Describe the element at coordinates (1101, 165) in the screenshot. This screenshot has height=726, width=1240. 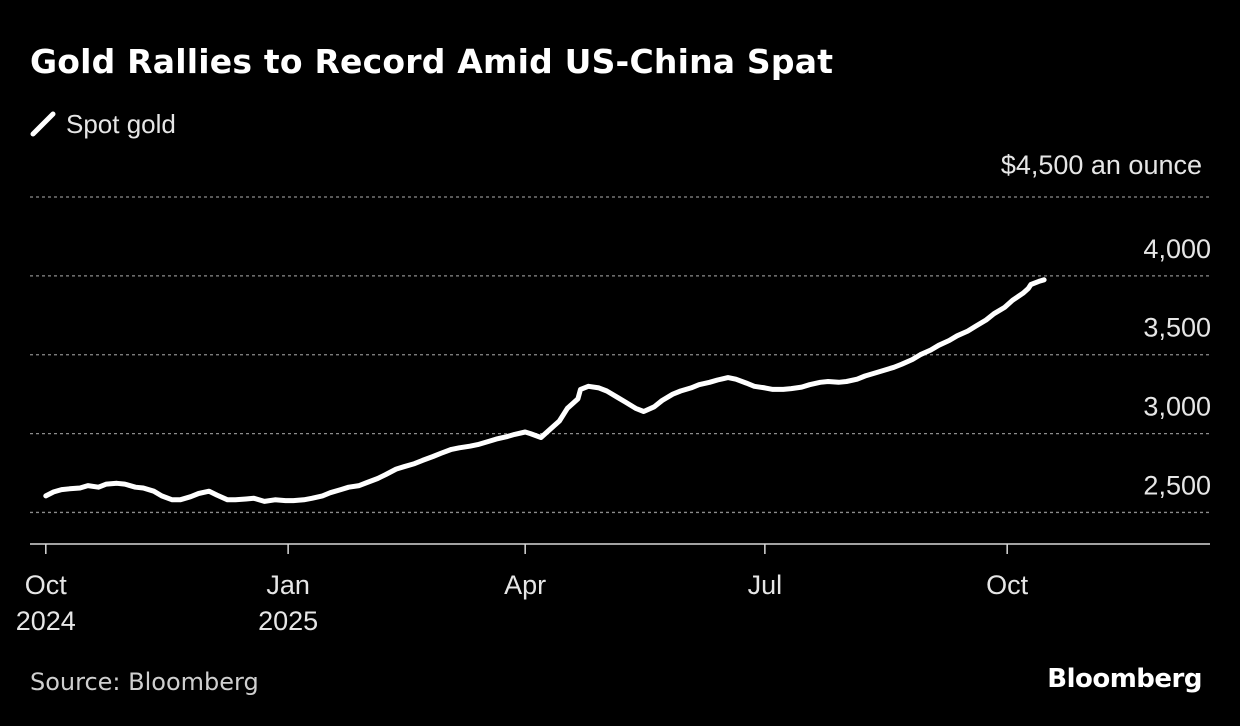
I see `y-axis-unit-label: $4,500 an ounce` at that location.